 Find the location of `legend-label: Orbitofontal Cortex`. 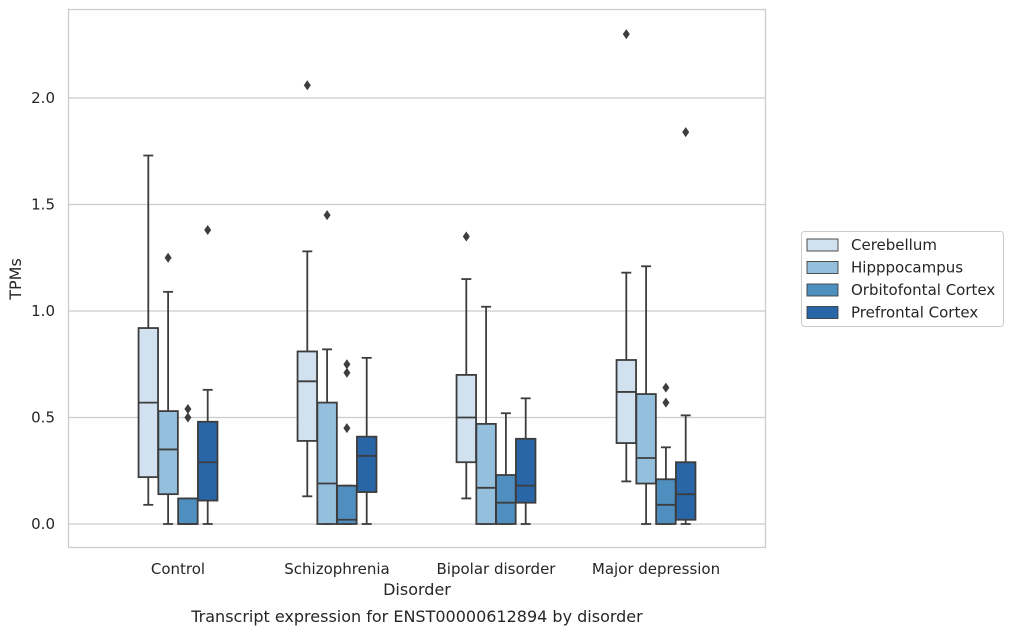

legend-label: Orbitofontal Cortex is located at coordinates (923, 290).